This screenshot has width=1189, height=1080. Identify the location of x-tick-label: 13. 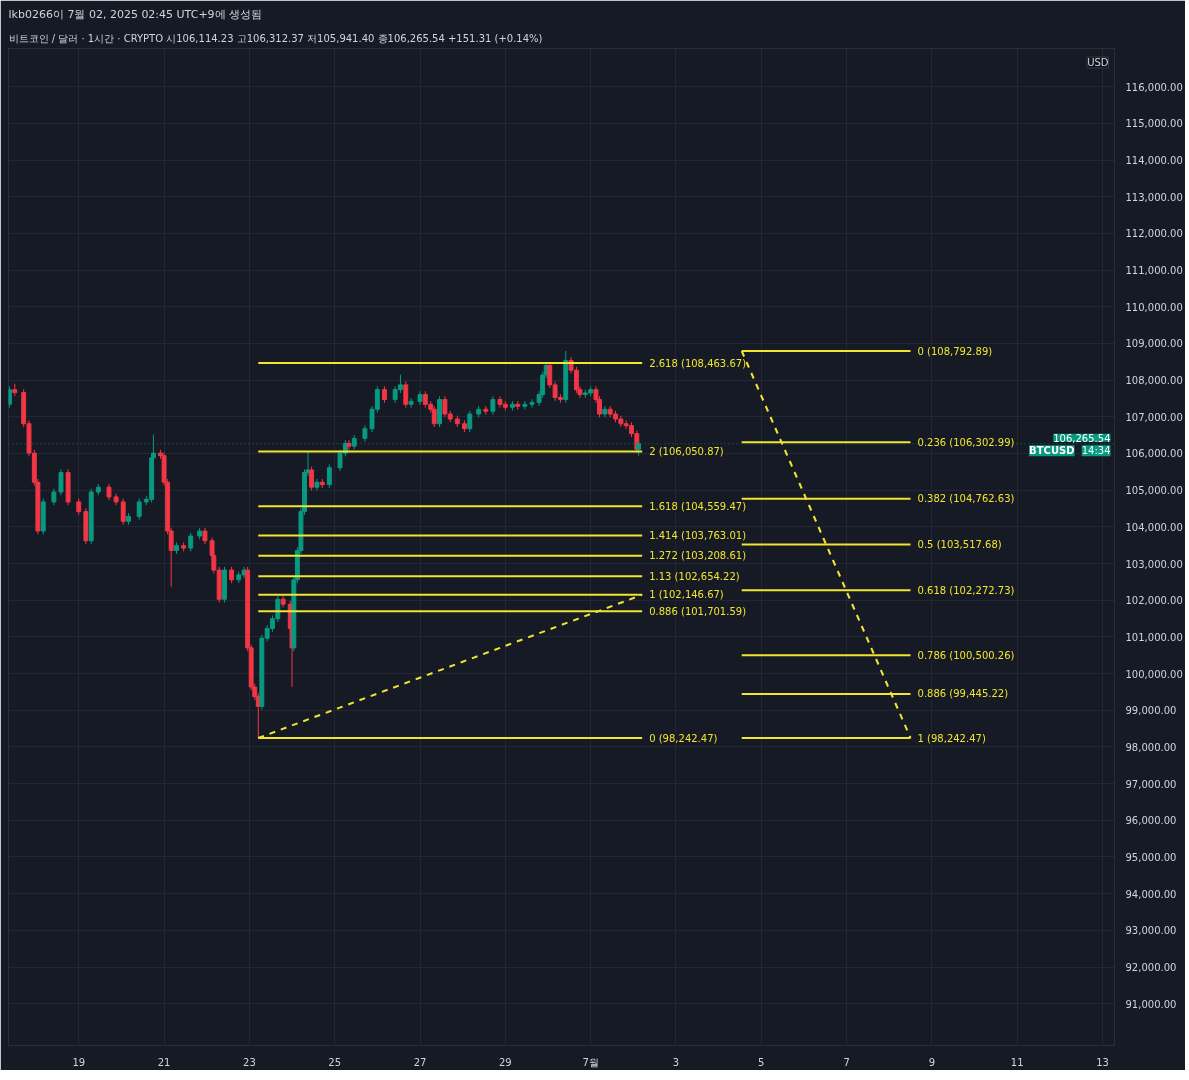
(1102, 1062).